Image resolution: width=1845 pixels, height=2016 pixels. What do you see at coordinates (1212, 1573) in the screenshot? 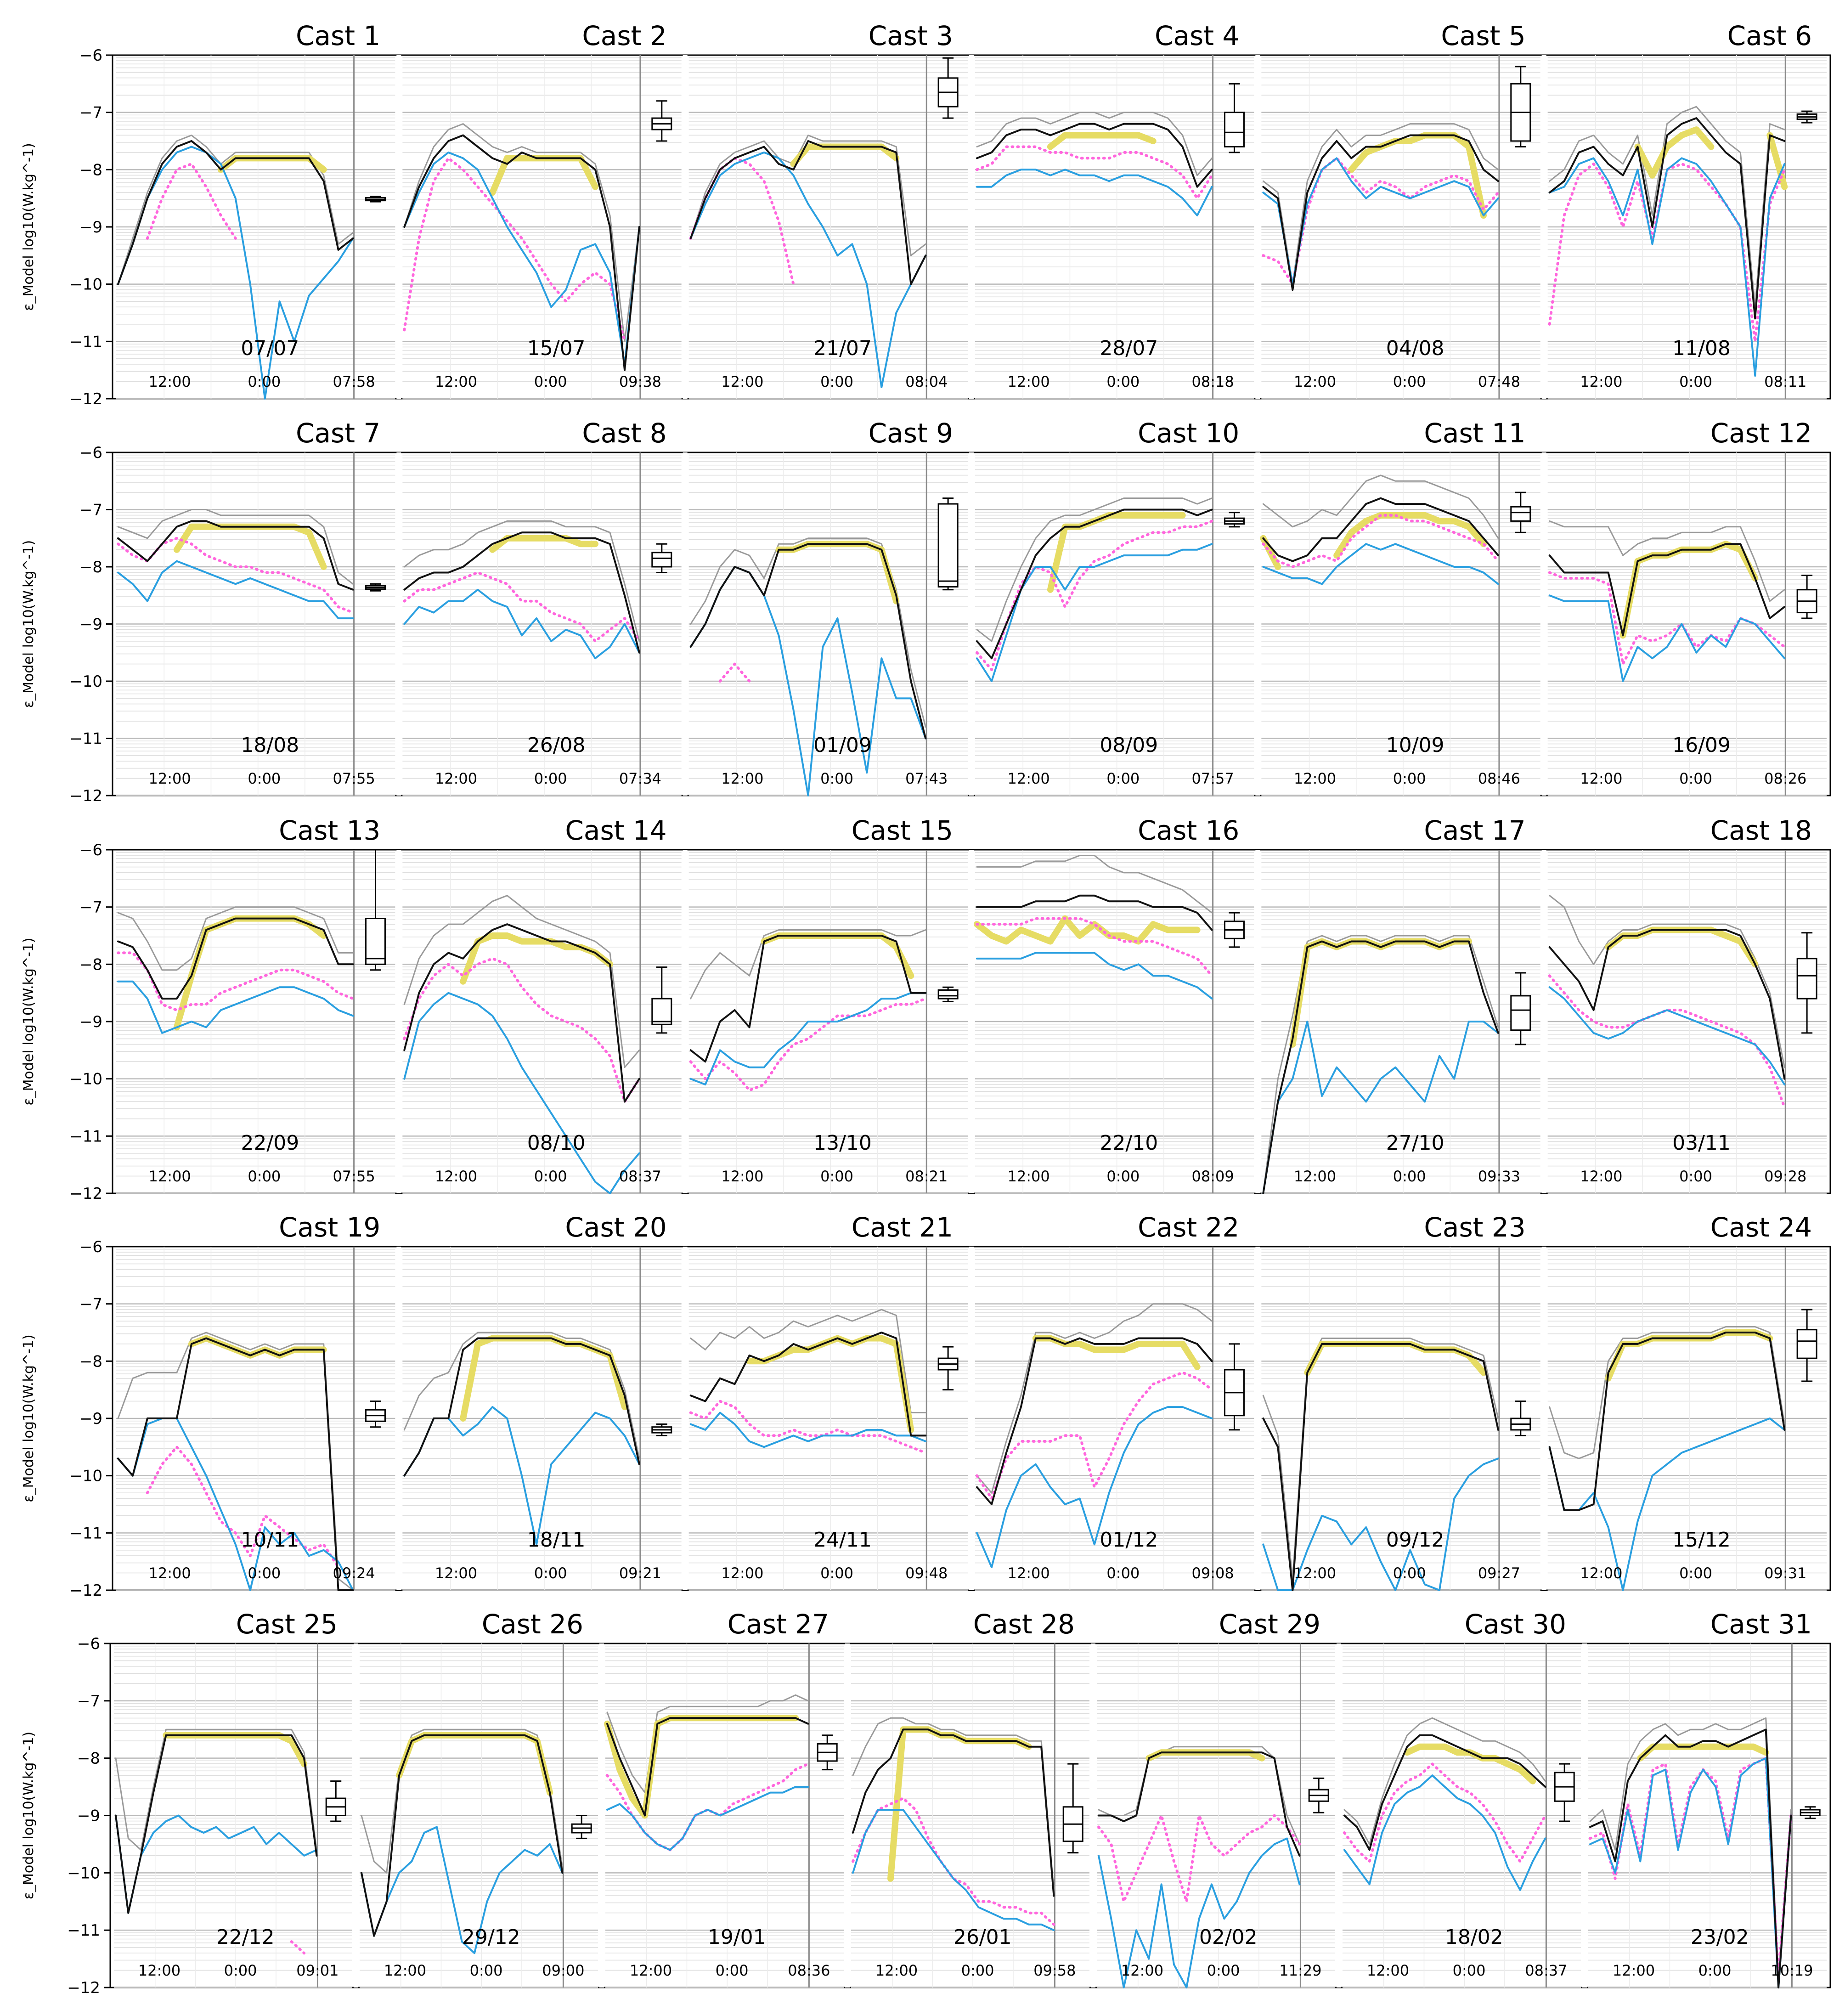
I see `time-label-end: 09:08` at bounding box center [1212, 1573].